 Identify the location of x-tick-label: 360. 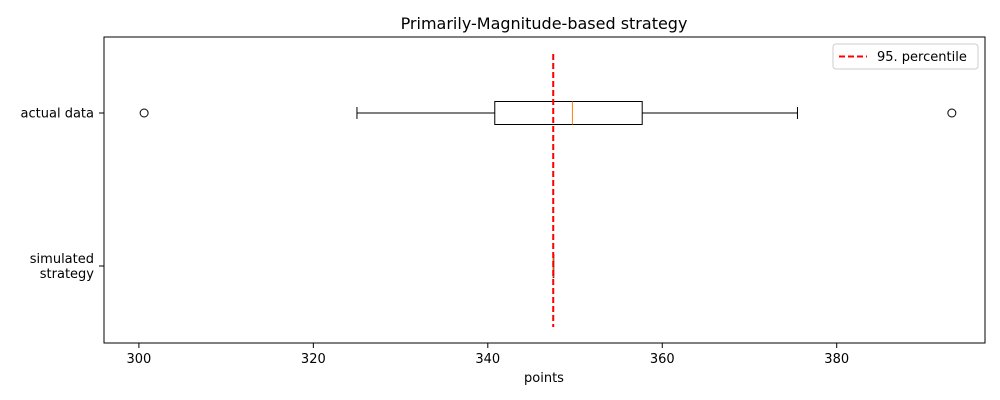
(662, 359).